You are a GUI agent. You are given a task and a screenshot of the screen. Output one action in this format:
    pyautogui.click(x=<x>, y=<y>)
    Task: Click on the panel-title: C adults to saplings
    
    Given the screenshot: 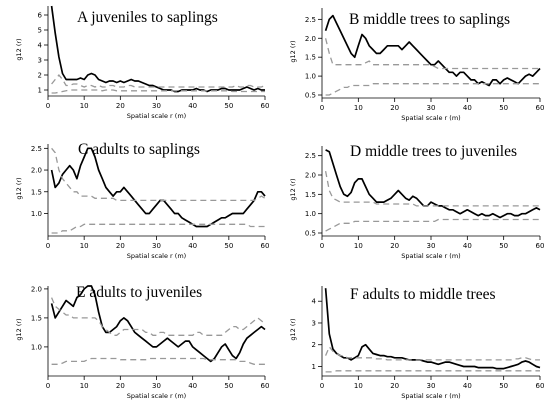 What is the action you would take?
    pyautogui.click(x=139, y=149)
    